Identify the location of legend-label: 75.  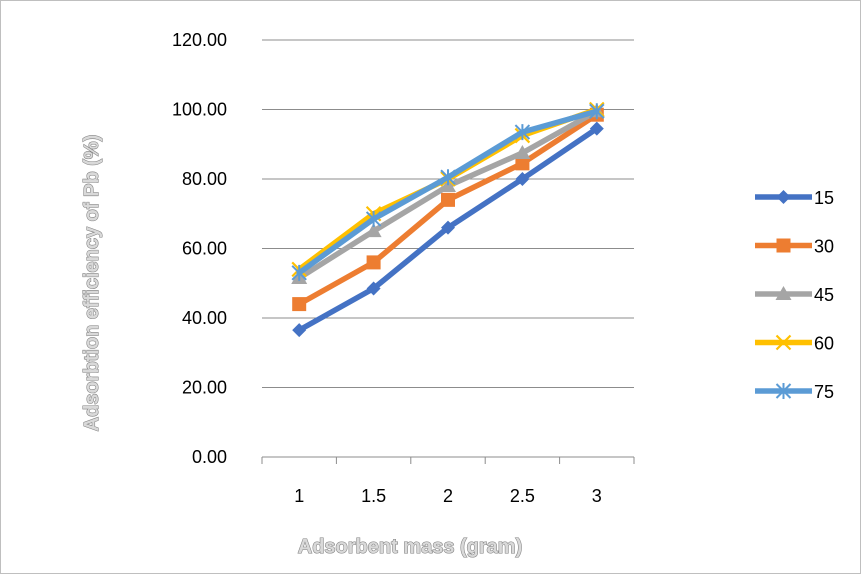
(824, 392).